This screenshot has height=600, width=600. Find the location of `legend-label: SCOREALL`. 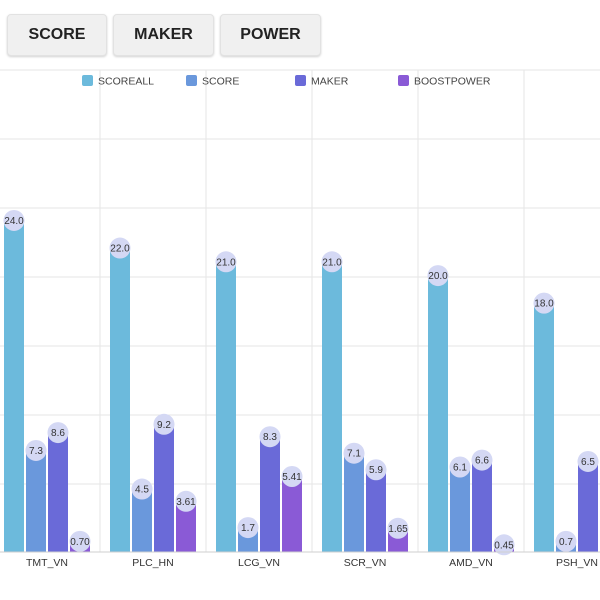

legend-label: SCOREALL is located at coordinates (126, 82).